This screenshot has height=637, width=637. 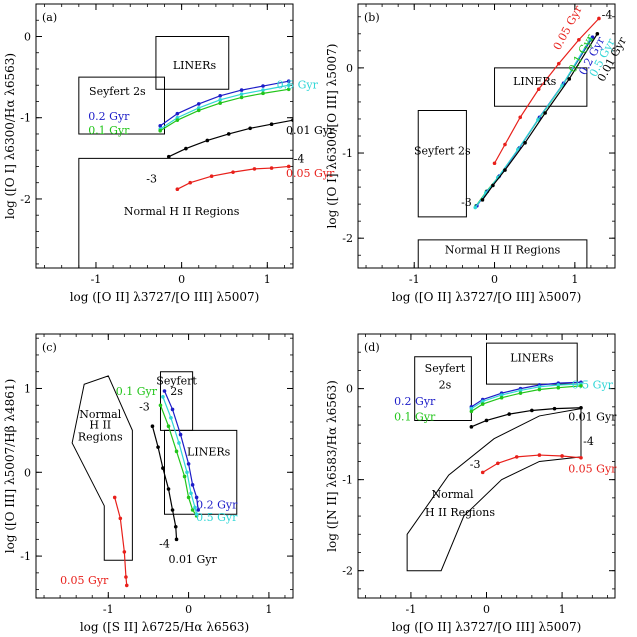 I want to click on y-axis-label: log ([O III] λ5007/Hβ λ4861), so click(x=10, y=466).